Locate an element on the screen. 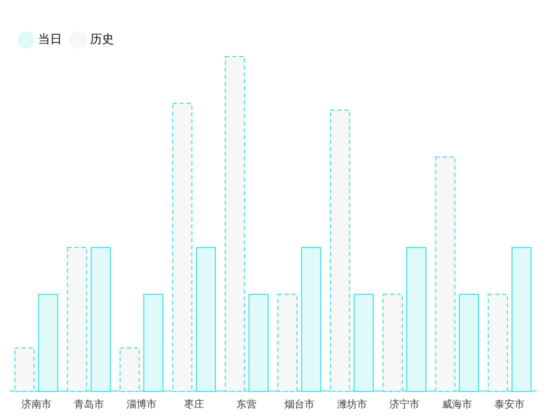 The image size is (550, 420). x-tick-label: 淄博市 is located at coordinates (141, 404).